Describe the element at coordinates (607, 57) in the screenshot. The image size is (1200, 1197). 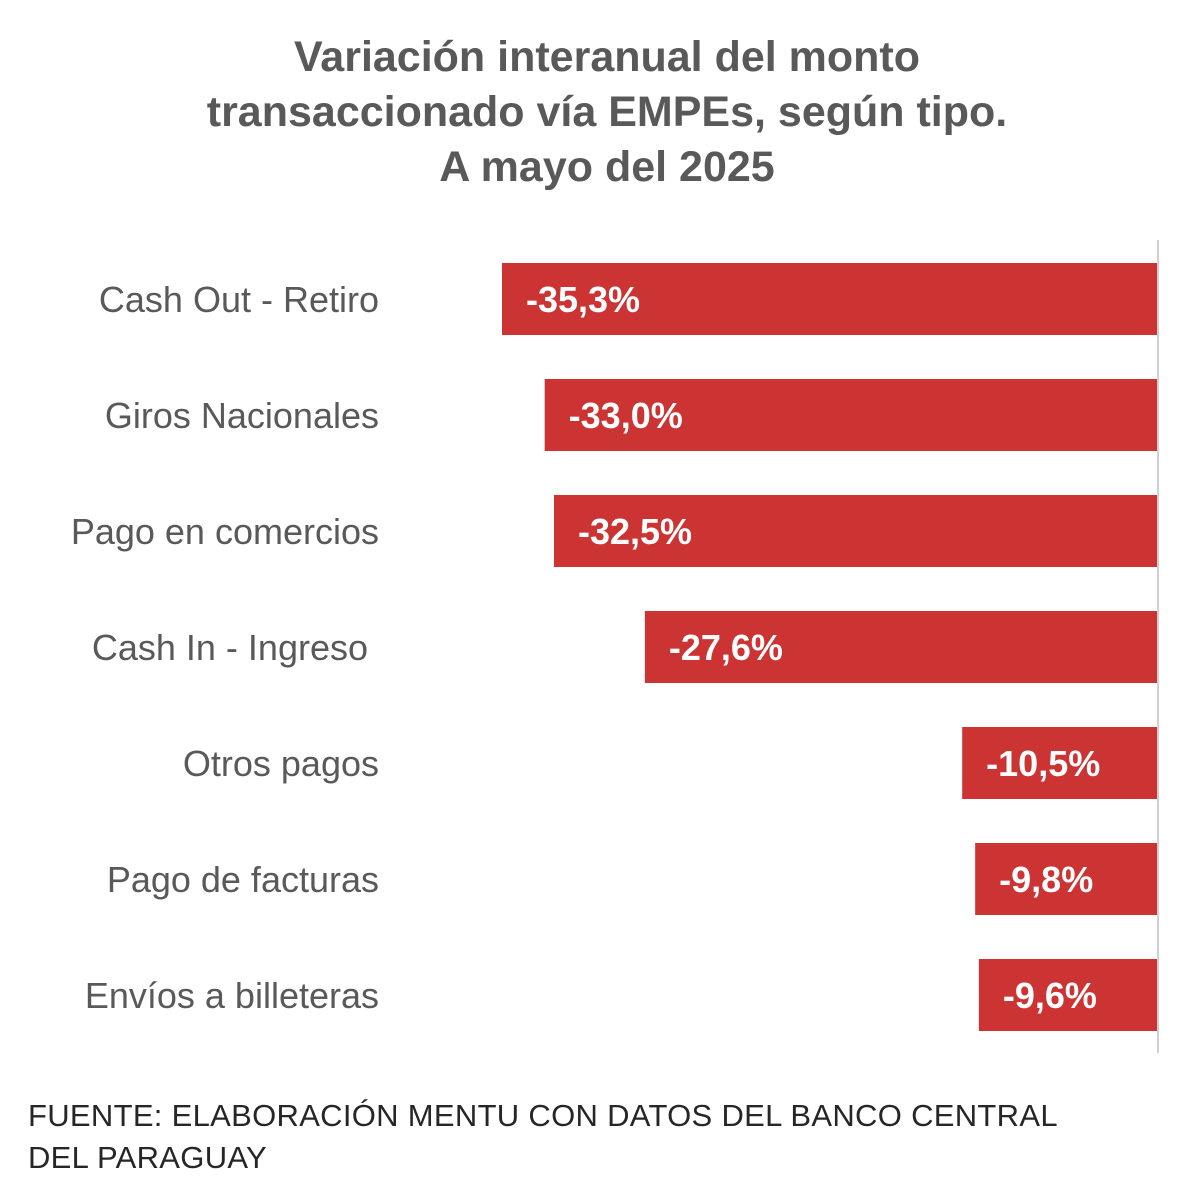
I see `chart-title-line: Variación interanual del monto` at that location.